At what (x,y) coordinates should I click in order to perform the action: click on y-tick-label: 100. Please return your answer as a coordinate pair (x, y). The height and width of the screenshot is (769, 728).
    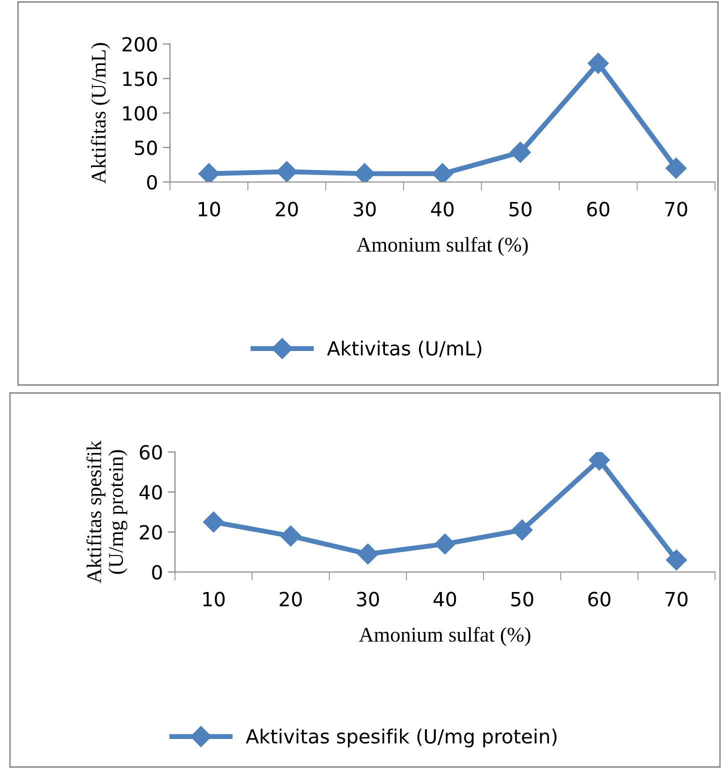
    Looking at the image, I should click on (140, 113).